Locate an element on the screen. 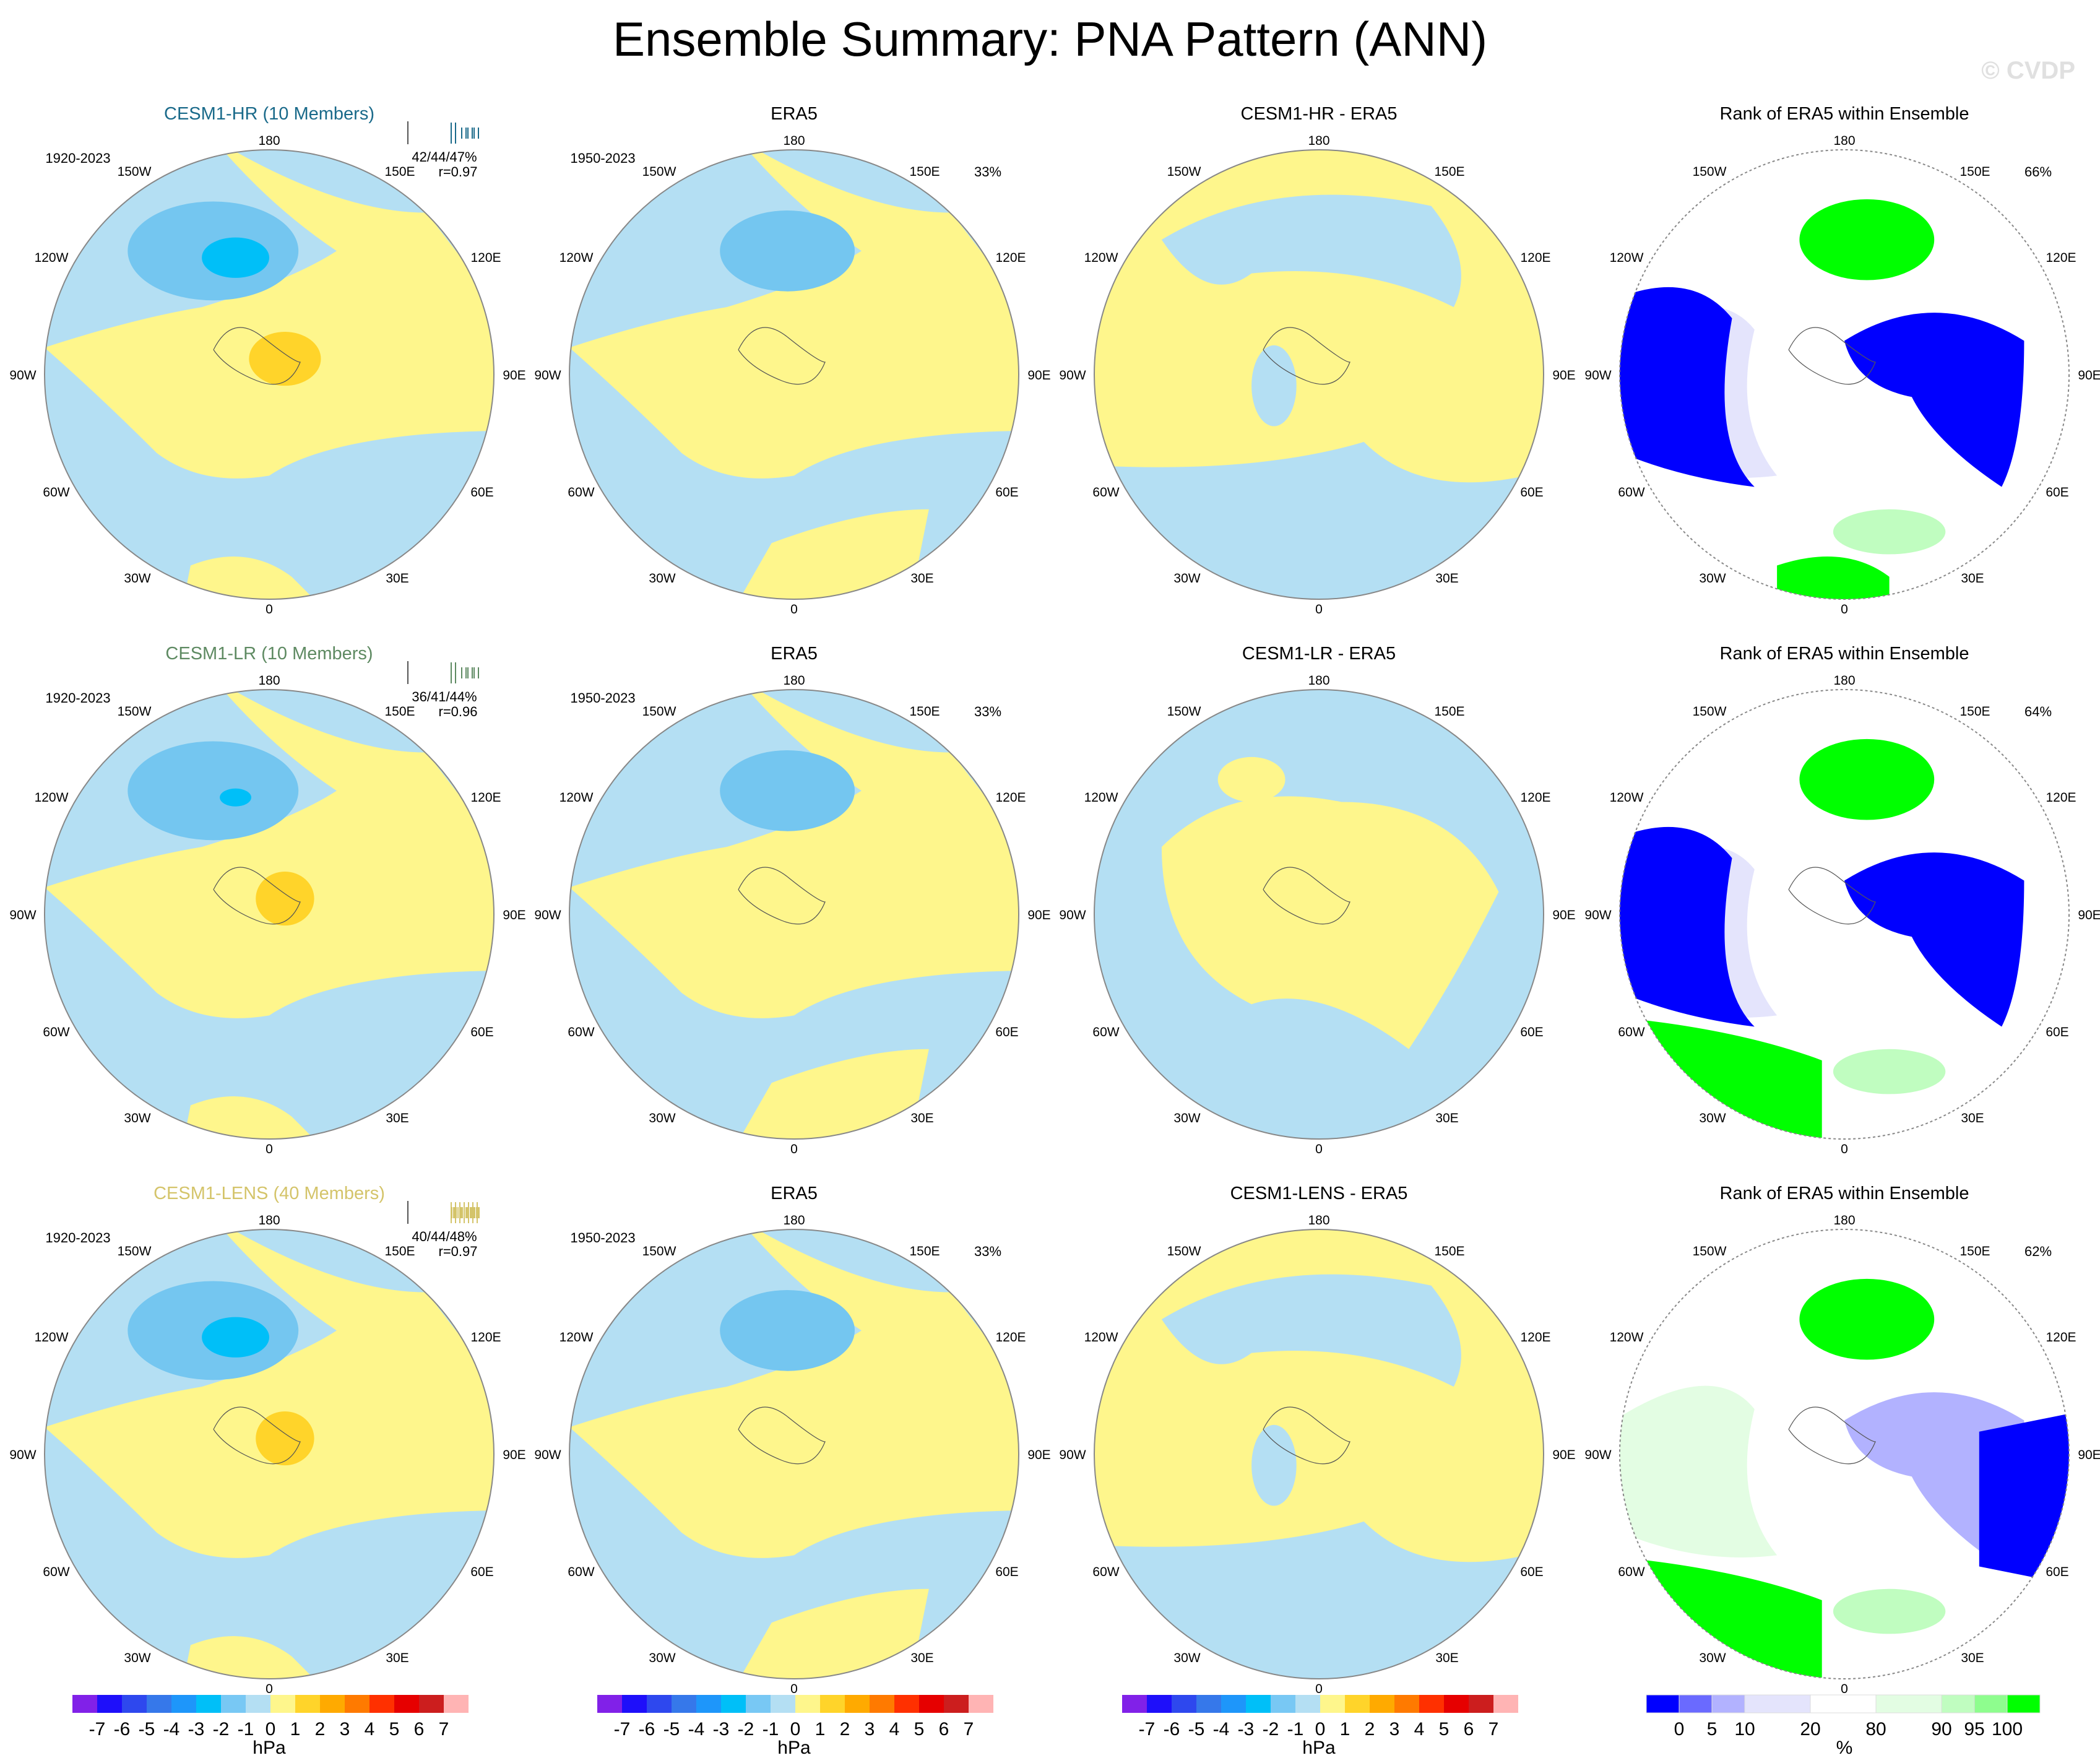 The height and width of the screenshot is (1763, 2100). year-range: 1950-2023 is located at coordinates (602, 698).